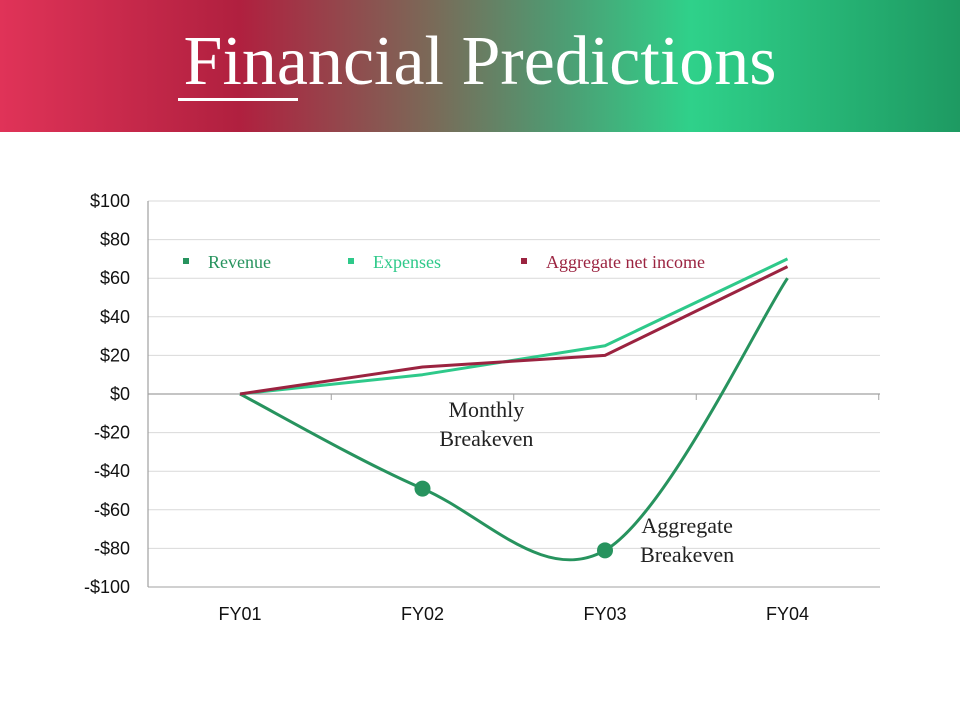  I want to click on y-tick-label: -$20, so click(112, 433).